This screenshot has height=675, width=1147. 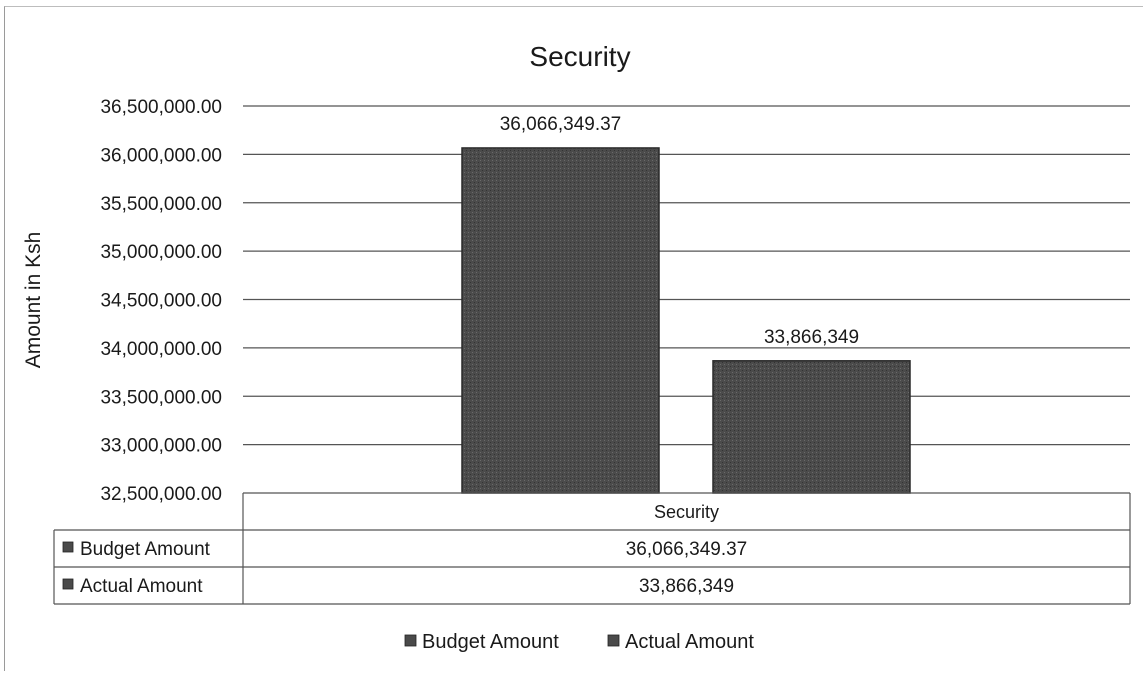 What do you see at coordinates (161, 446) in the screenshot?
I see `y-tick-label: 33,000,000.00` at bounding box center [161, 446].